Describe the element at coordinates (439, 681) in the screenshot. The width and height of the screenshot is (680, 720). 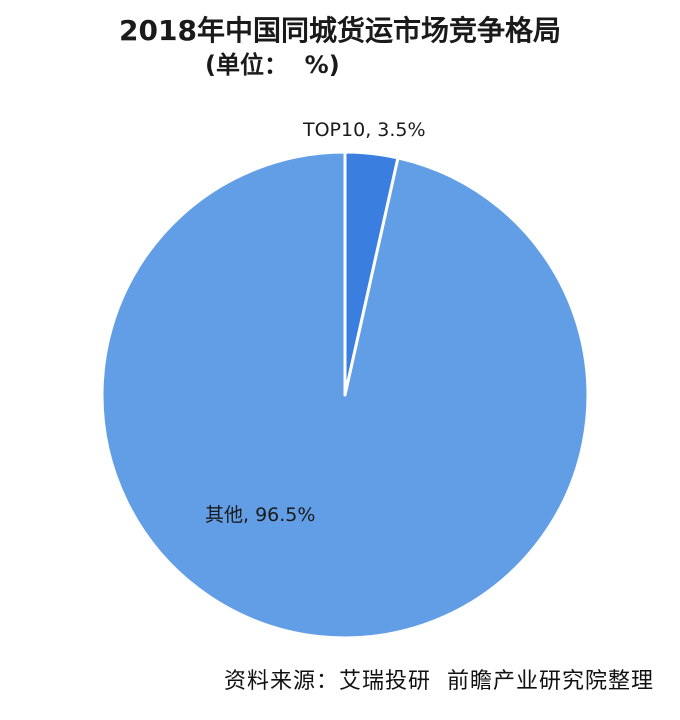
I see `source-note: 资料来源：艾瑞投研 前瞻产业研究院整理` at that location.